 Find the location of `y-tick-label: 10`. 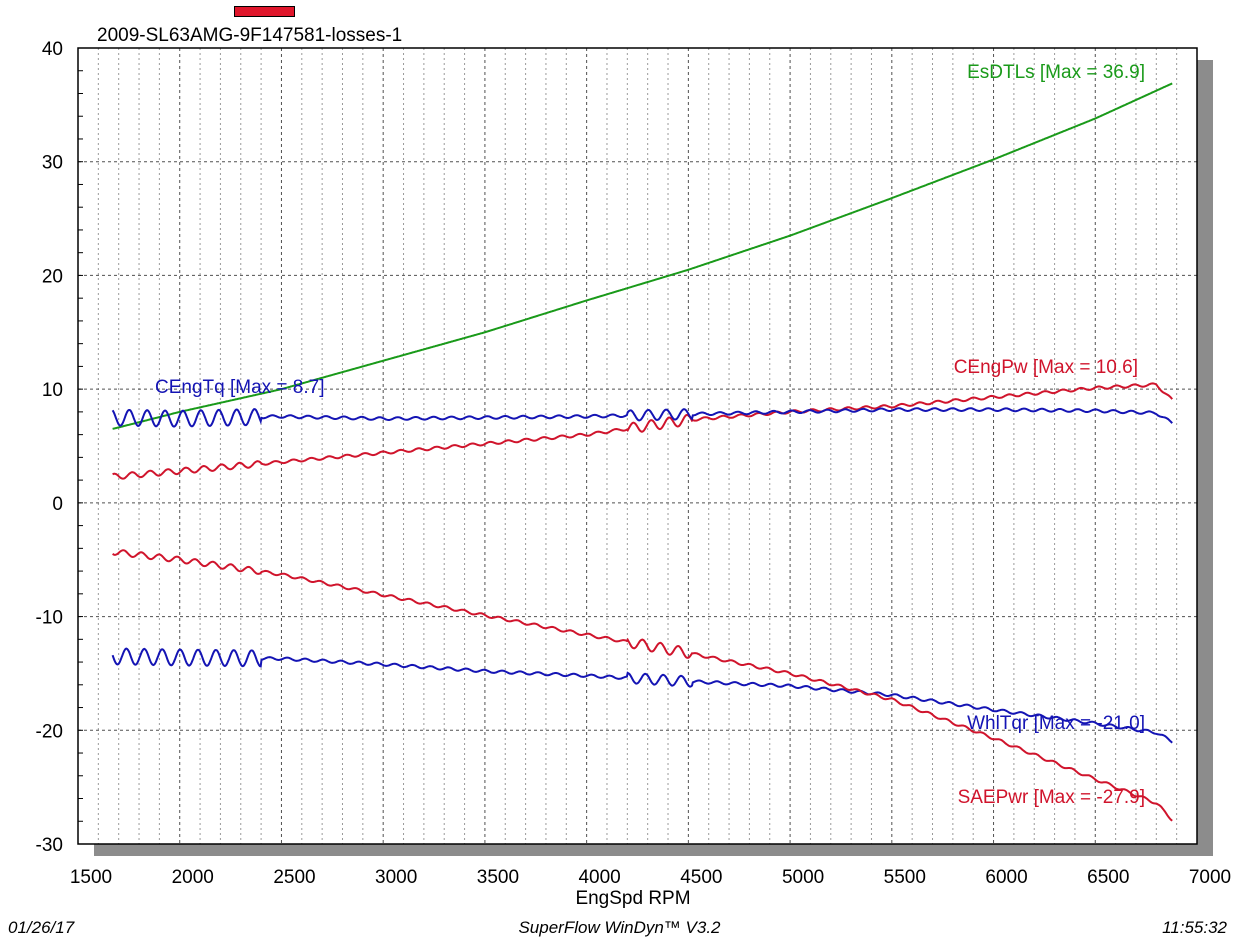

y-tick-label: 10 is located at coordinates (52, 390).